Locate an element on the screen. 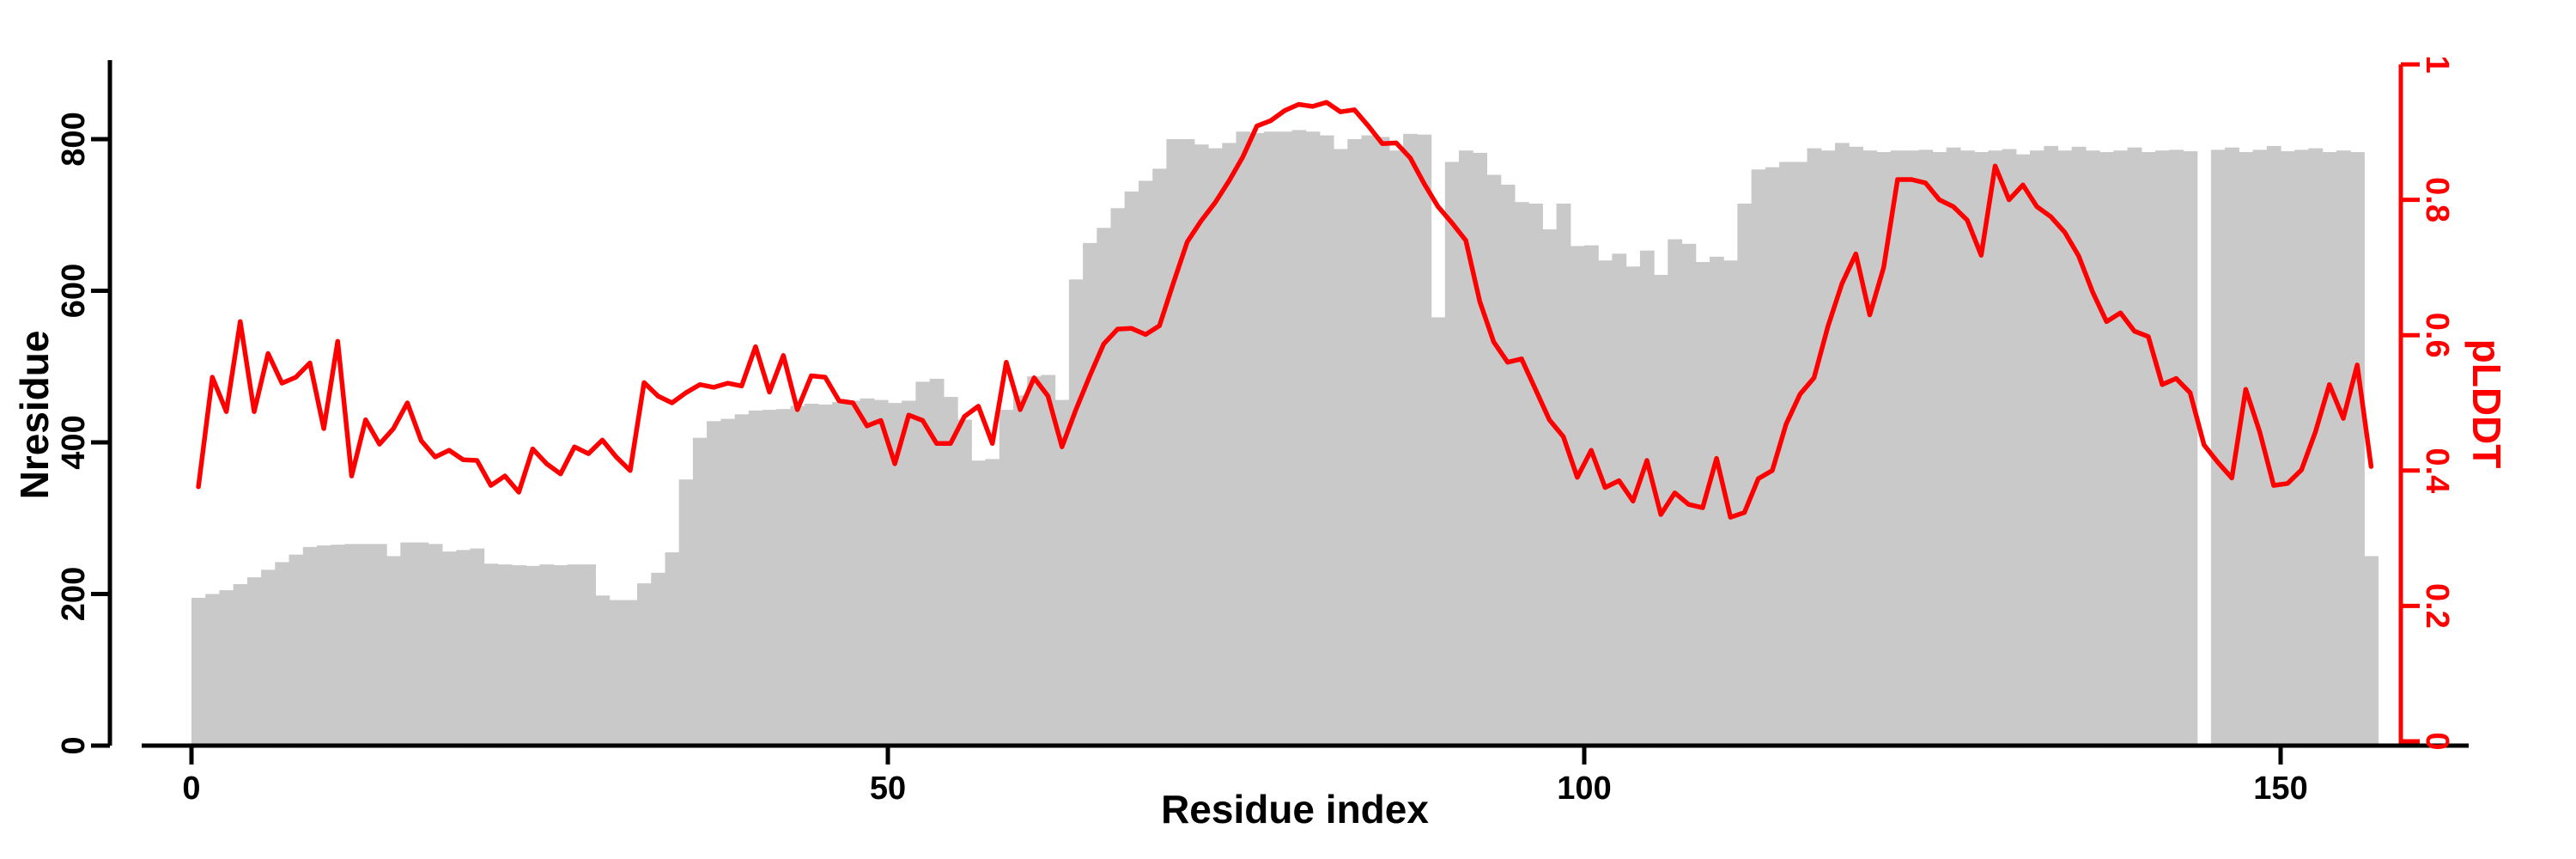 This screenshot has width=2576, height=859. x-axis-tick-label: 50 is located at coordinates (888, 789).